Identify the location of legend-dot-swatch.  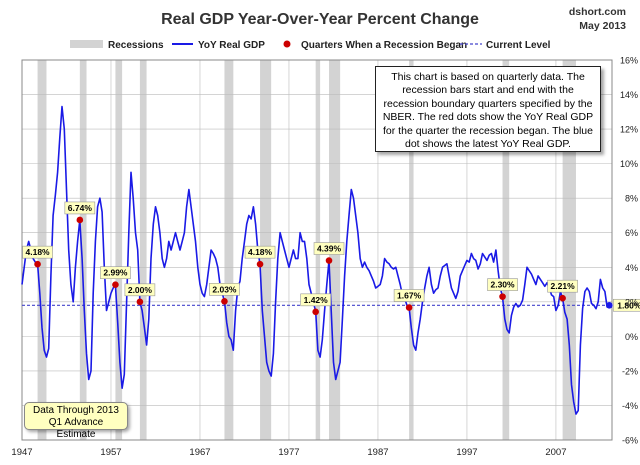
(287, 44).